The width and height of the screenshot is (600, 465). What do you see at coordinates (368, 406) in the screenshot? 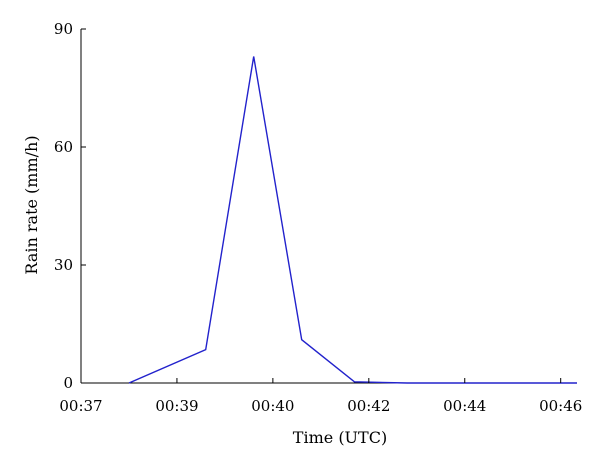
I see `x-tick-label: 00:42` at bounding box center [368, 406].